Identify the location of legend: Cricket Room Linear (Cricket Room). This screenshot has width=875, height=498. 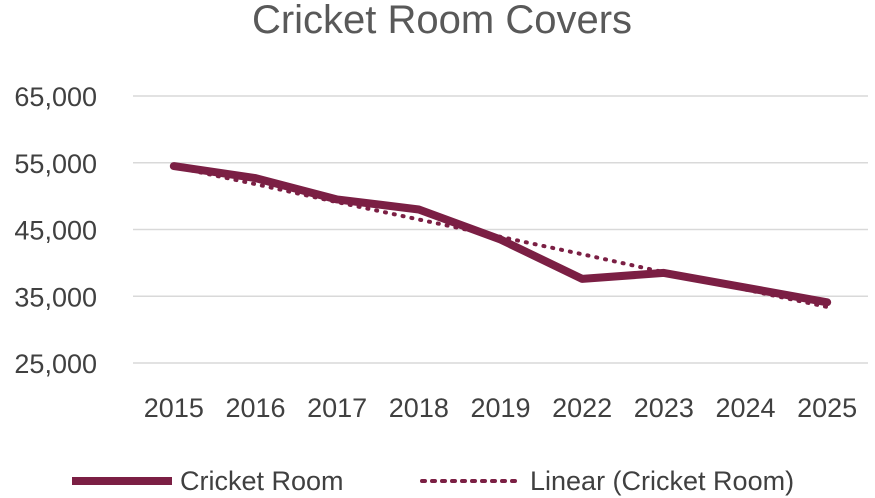
(433, 481).